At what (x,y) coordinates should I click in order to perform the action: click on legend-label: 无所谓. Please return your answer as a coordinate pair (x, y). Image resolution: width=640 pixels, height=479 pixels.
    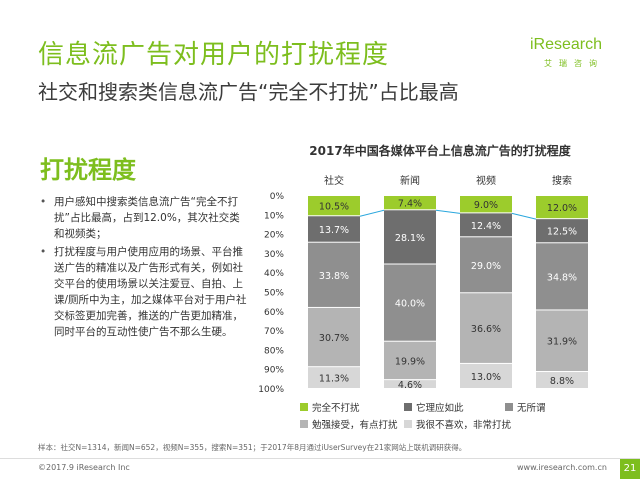
    Looking at the image, I should click on (531, 408).